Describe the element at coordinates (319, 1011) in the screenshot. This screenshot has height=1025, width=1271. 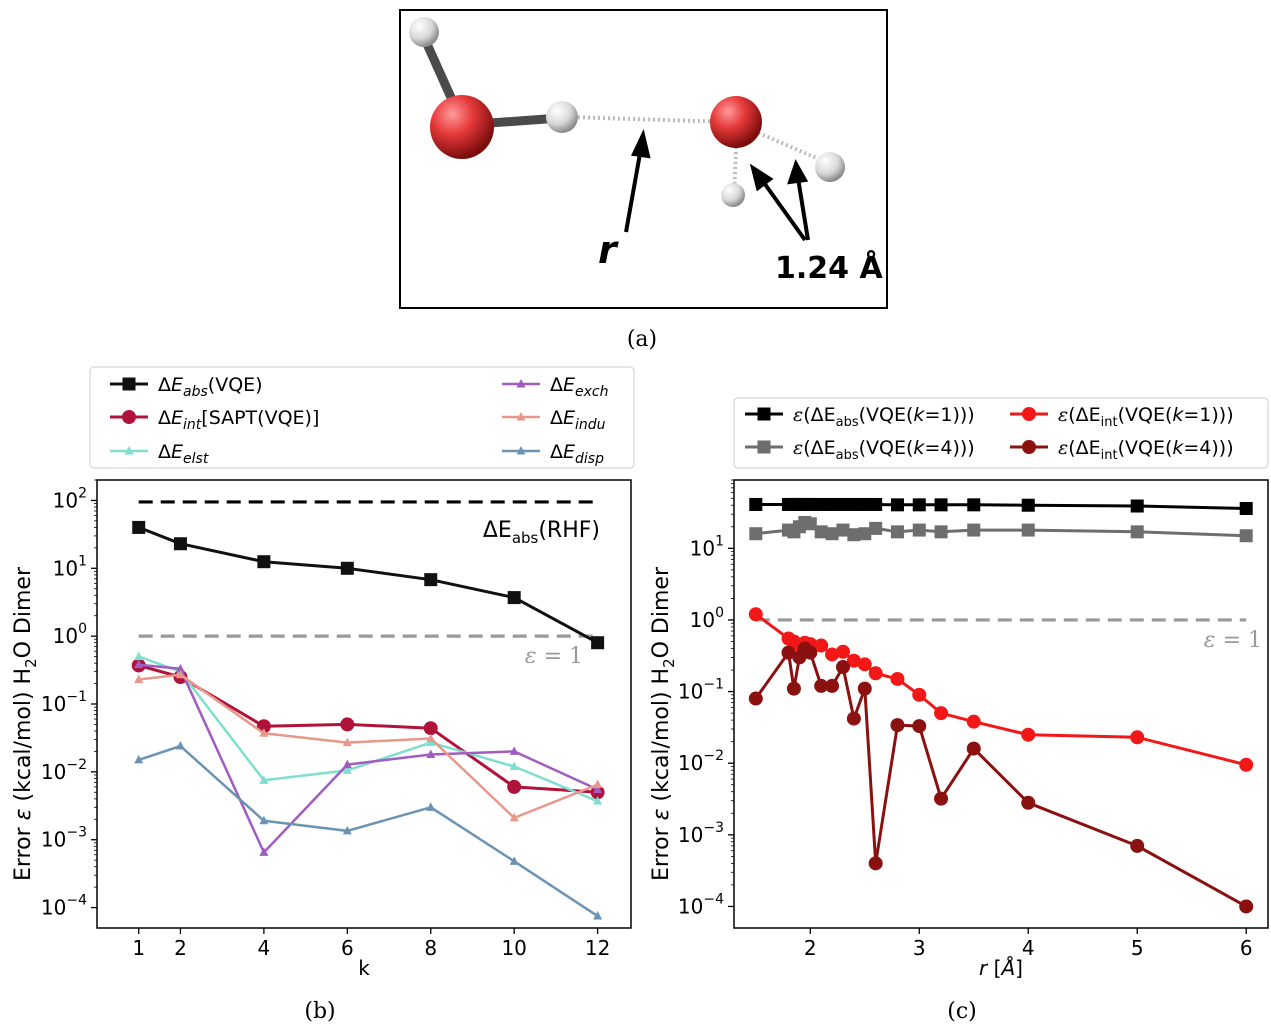
I see `caption-b: (b)` at that location.